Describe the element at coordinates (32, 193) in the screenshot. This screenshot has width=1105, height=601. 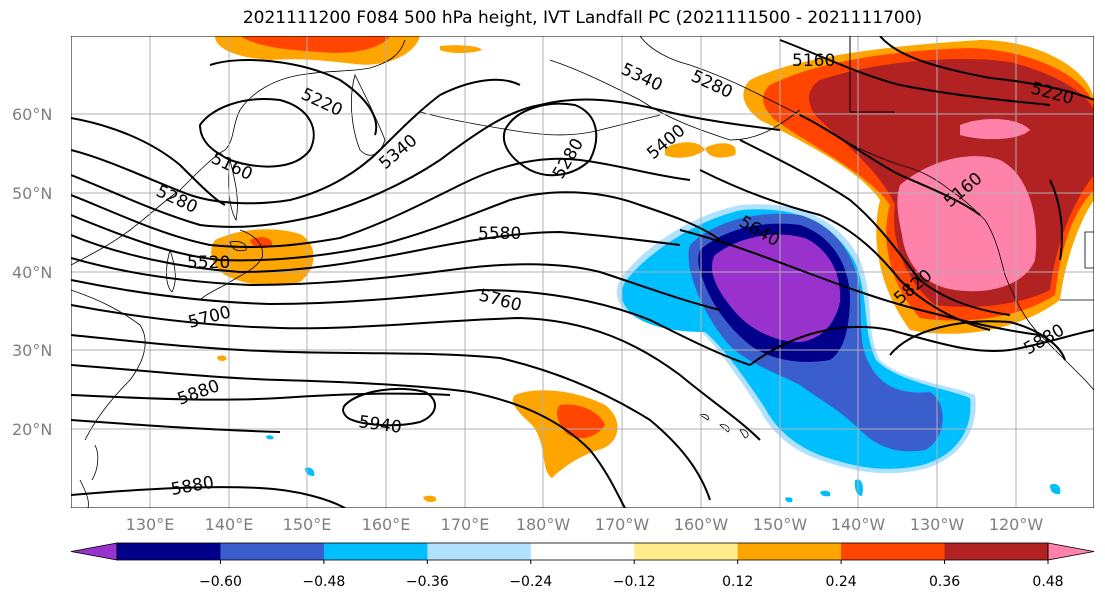
I see `lat-label: 50°N` at that location.